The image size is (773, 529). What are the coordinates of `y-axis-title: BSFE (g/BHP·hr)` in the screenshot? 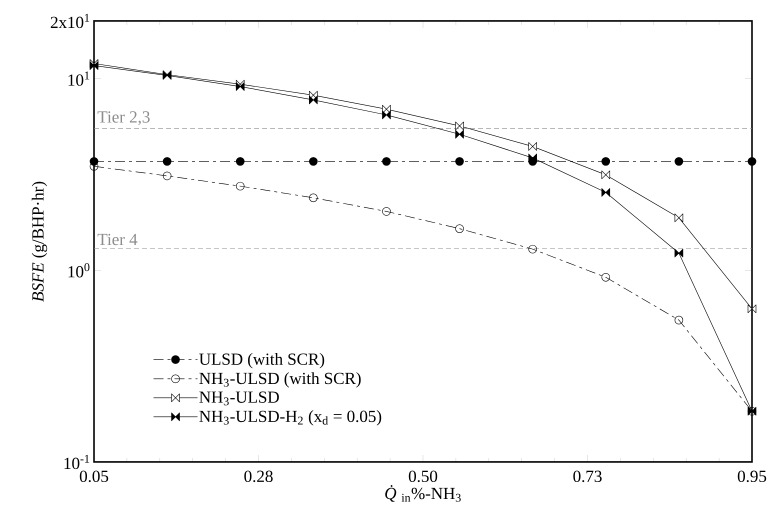 It's located at (40, 242).